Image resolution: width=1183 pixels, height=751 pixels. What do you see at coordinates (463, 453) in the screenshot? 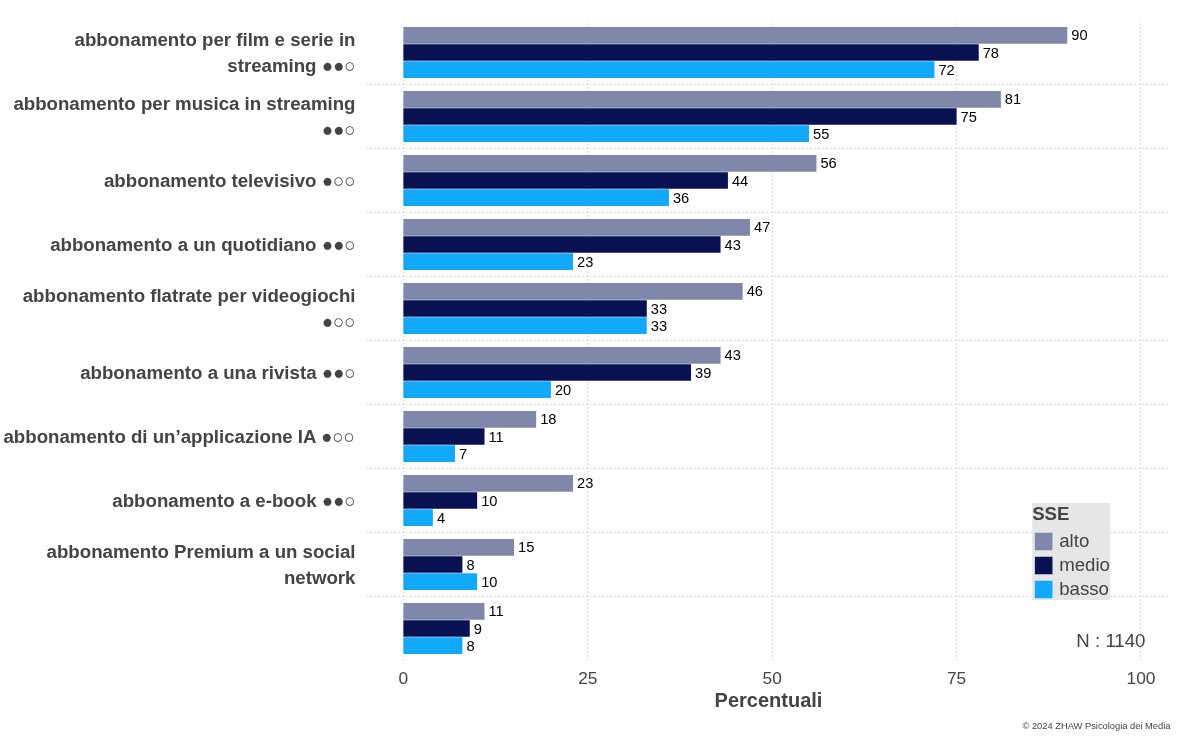
I see `data-label: 7` at bounding box center [463, 453].